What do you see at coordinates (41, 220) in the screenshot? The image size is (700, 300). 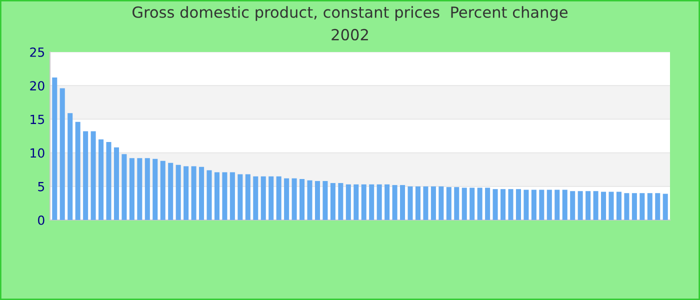 I see `y-tick-label: 0` at bounding box center [41, 220].